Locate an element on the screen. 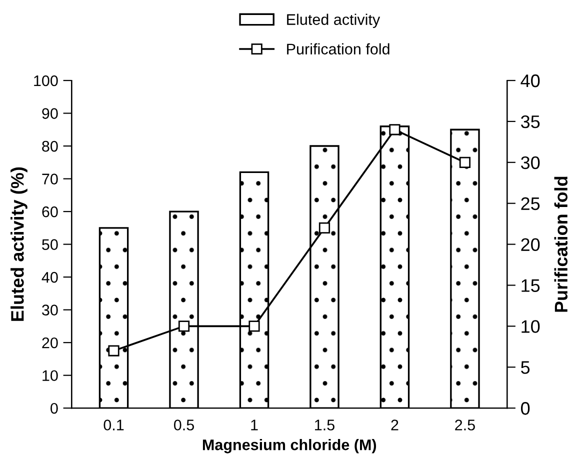 Image resolution: width=573 pixels, height=468 pixels. x-tick-label: 2.5 is located at coordinates (465, 425).